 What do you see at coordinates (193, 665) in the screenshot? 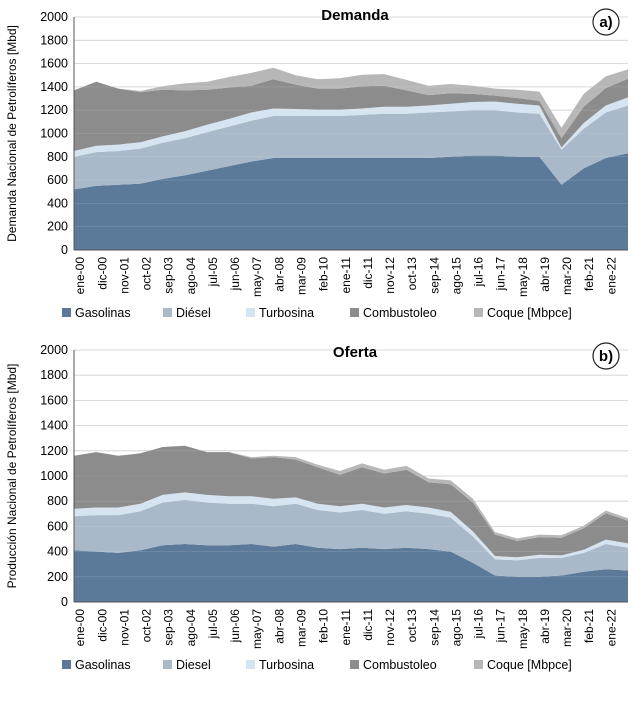
I see `legend-label-diesel-1: Diesel` at bounding box center [193, 665].